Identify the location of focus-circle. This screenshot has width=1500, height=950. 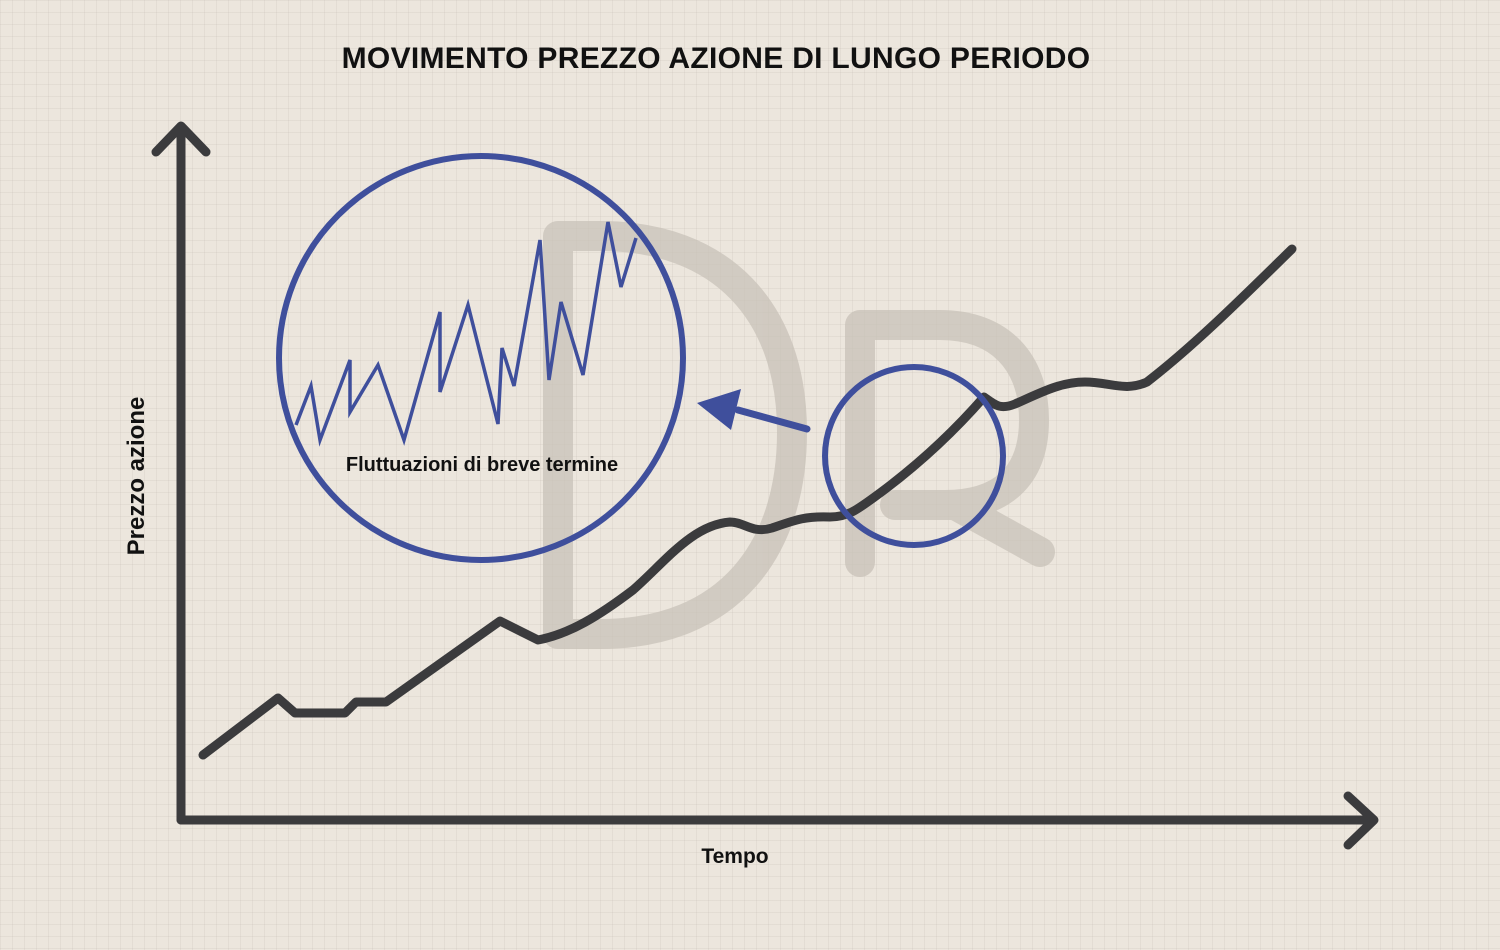
(914, 456).